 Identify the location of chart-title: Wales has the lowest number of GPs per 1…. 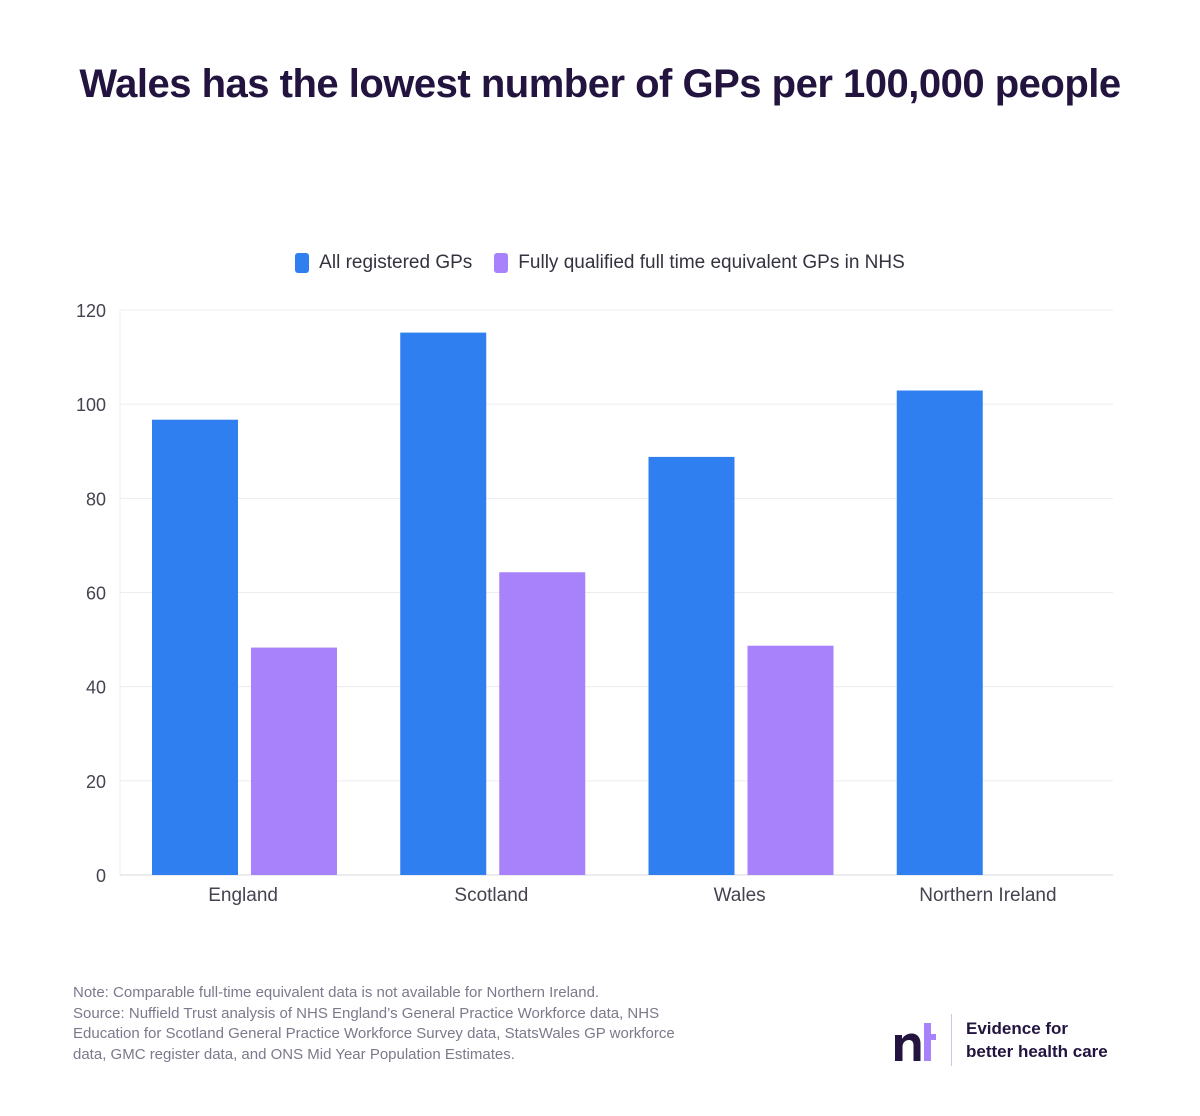
(600, 84).